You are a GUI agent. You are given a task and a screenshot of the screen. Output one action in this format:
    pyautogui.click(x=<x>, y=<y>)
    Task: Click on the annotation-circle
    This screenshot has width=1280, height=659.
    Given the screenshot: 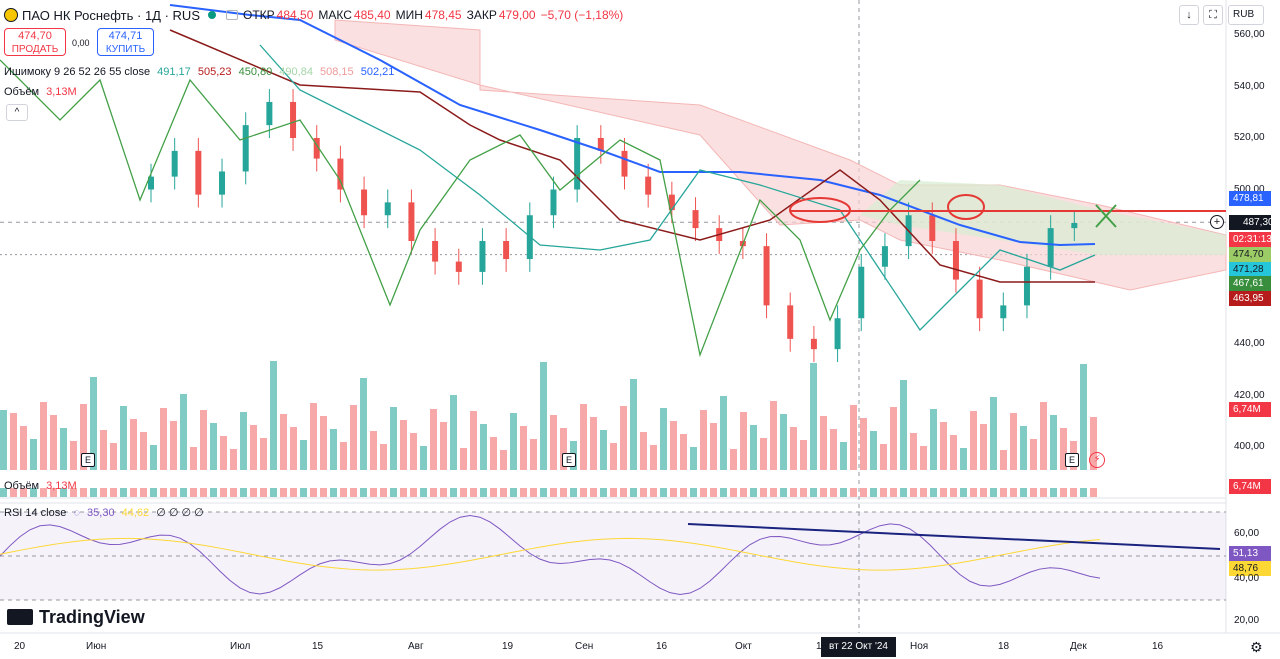 What is the action you would take?
    pyautogui.click(x=966, y=207)
    